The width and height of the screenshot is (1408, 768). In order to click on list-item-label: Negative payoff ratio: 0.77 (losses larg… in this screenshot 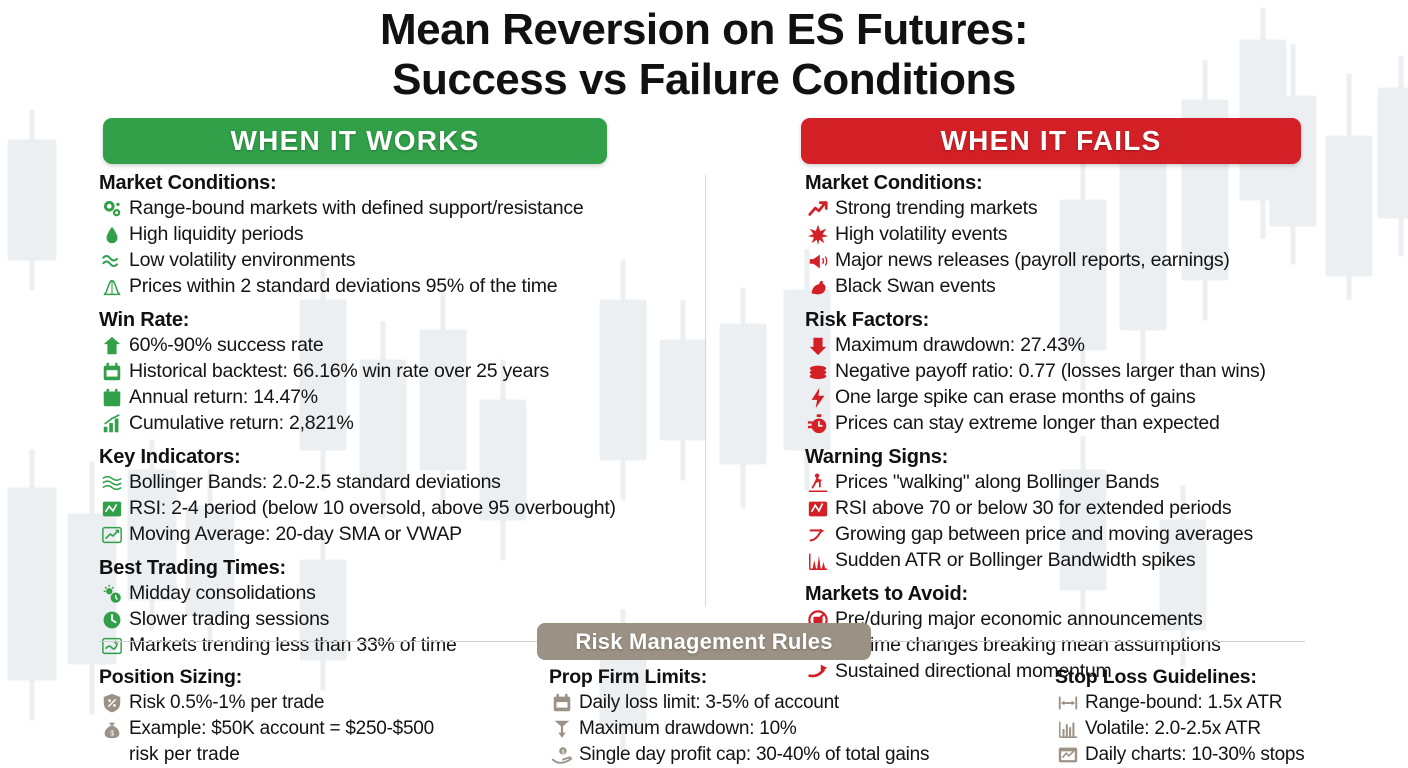, I will do `click(1050, 371)`.